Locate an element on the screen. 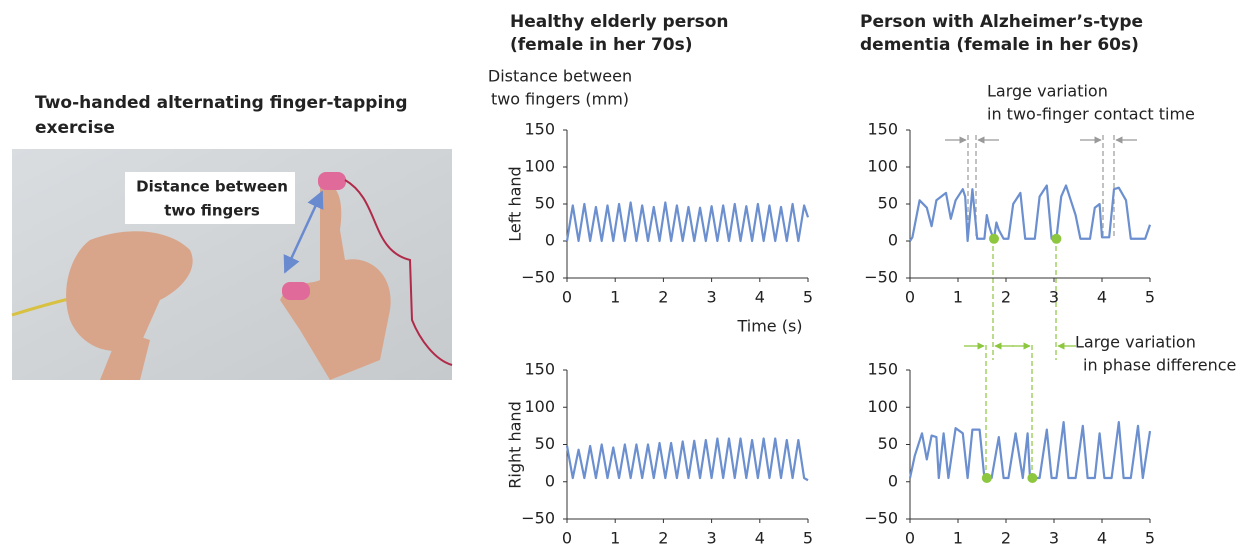  photo-title: exercise is located at coordinates (75, 128).